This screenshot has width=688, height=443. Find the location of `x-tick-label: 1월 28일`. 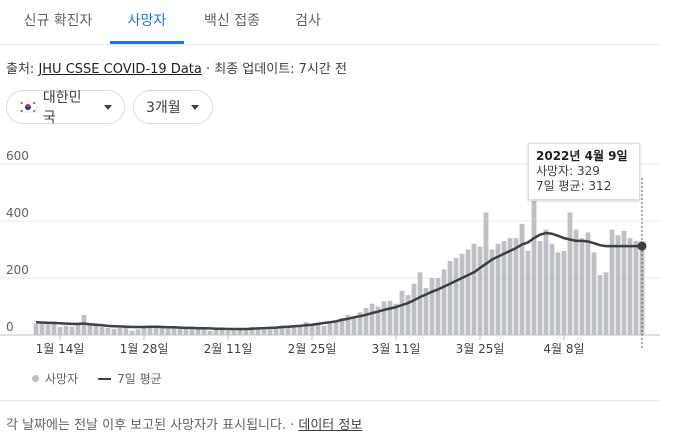

x-tick-label: 1월 28일 is located at coordinates (144, 349).